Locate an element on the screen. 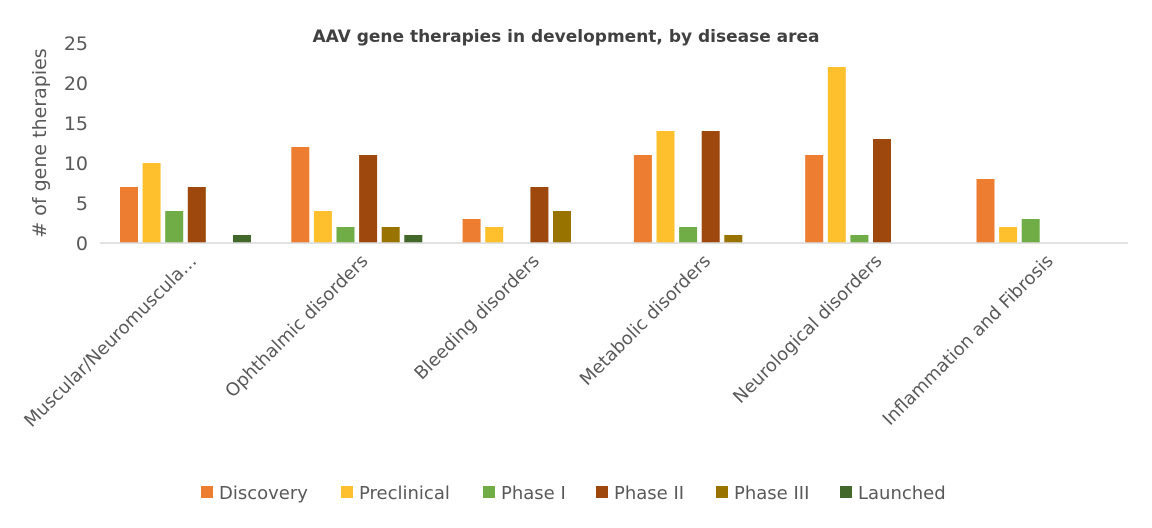 This screenshot has width=1152, height=528. legend-label: Preclinical is located at coordinates (404, 493).